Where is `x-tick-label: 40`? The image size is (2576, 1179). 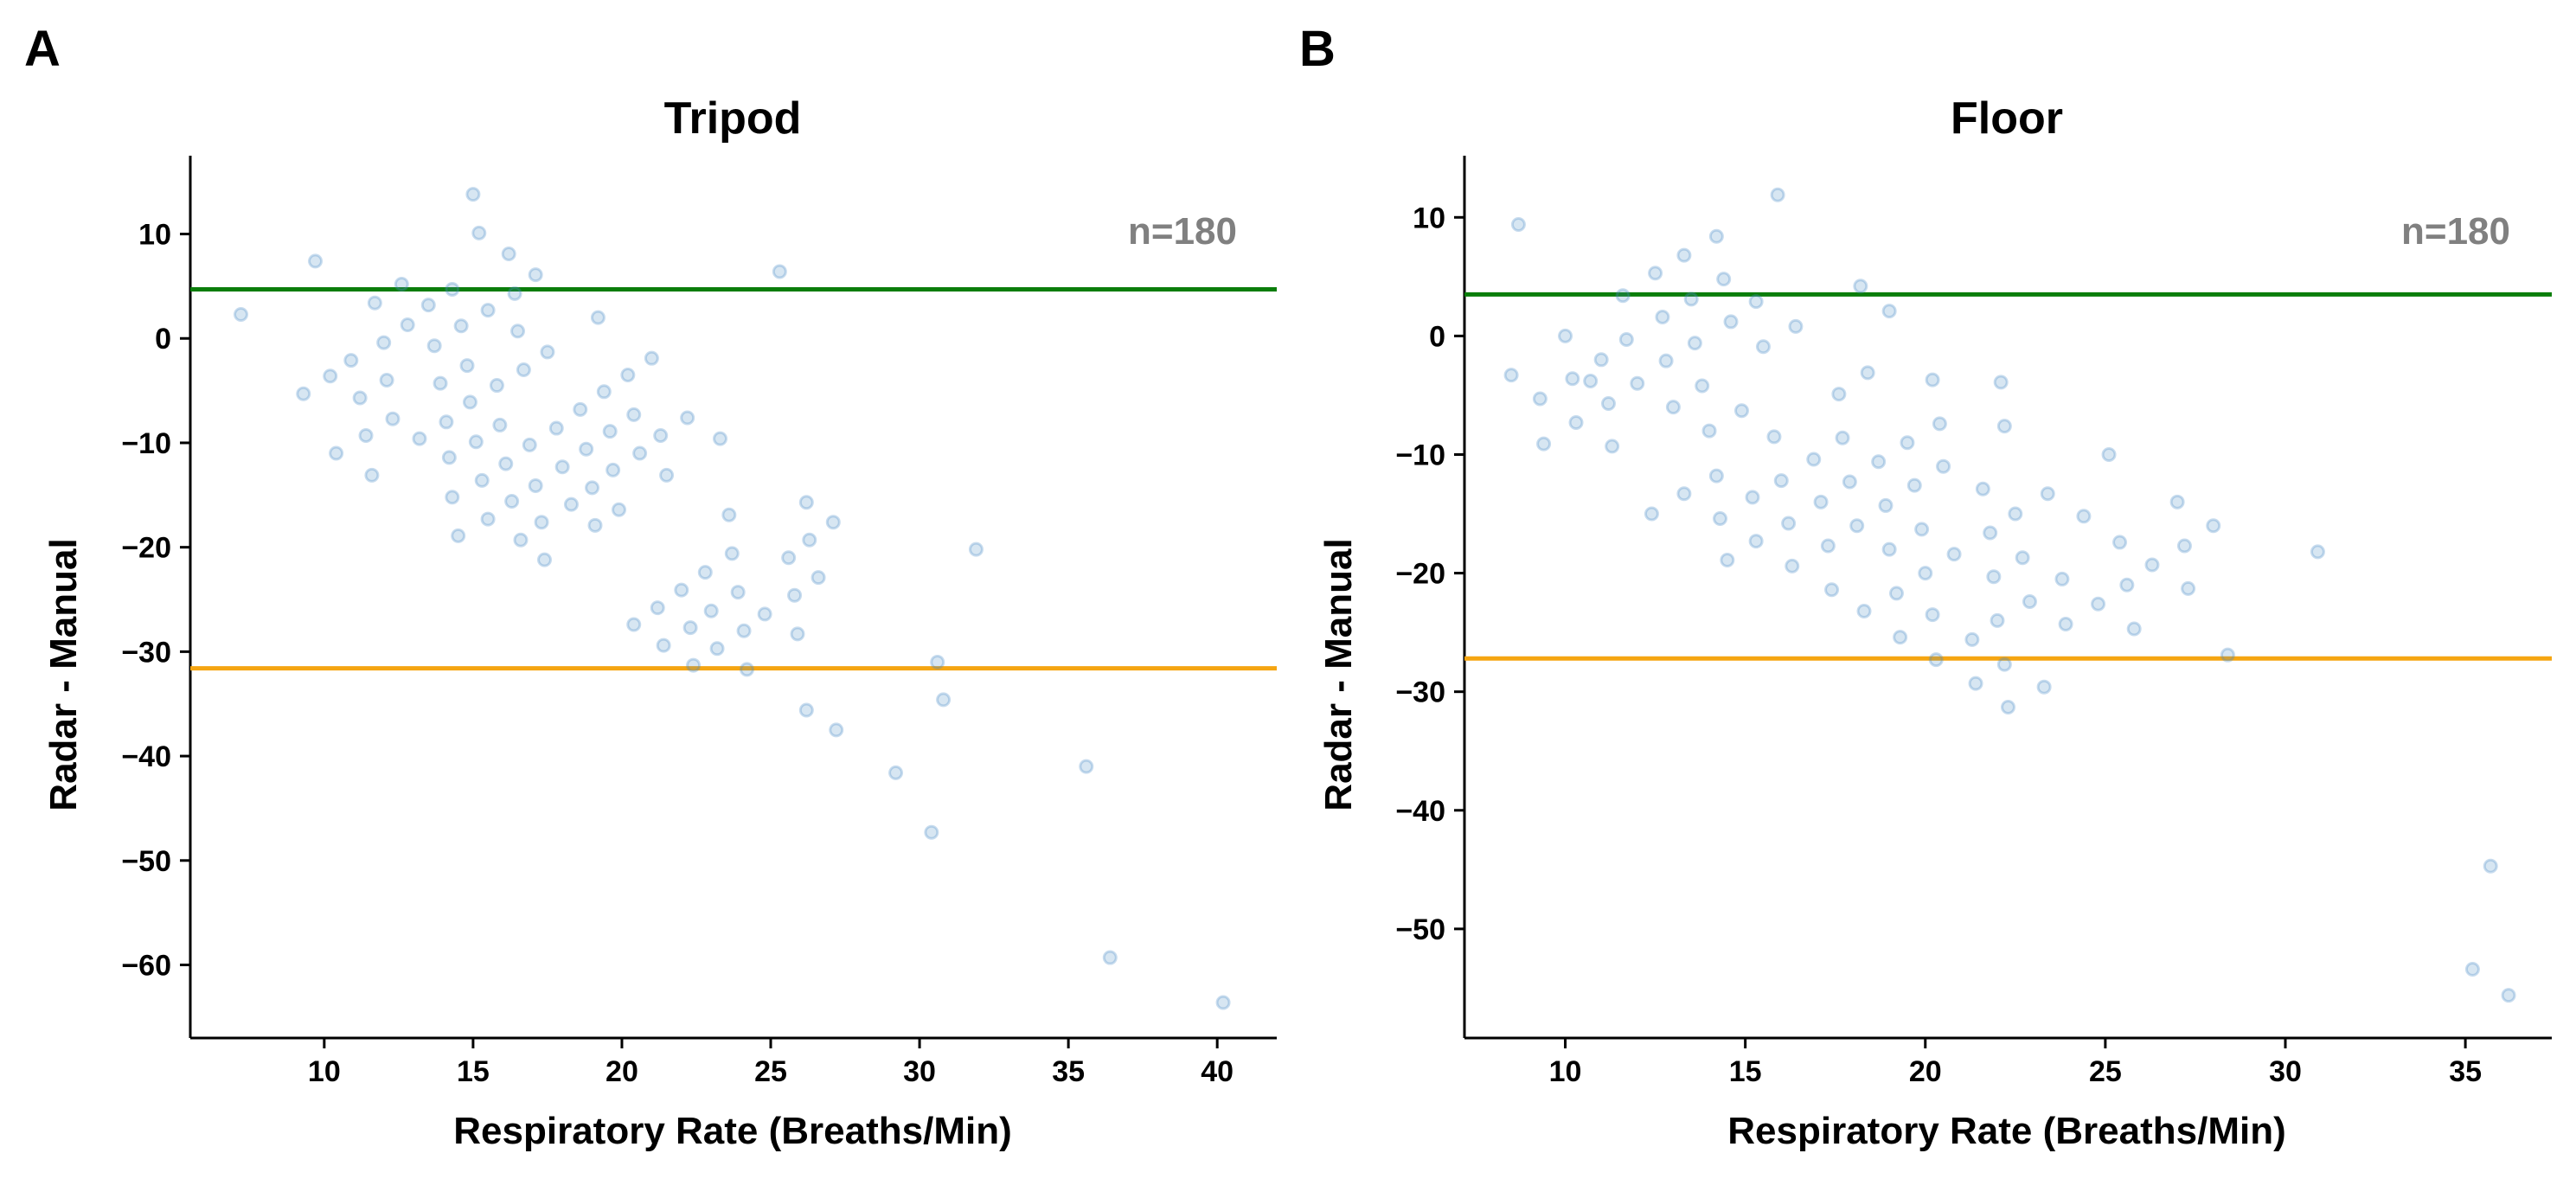
x-tick-label: 40 is located at coordinates (1217, 1071).